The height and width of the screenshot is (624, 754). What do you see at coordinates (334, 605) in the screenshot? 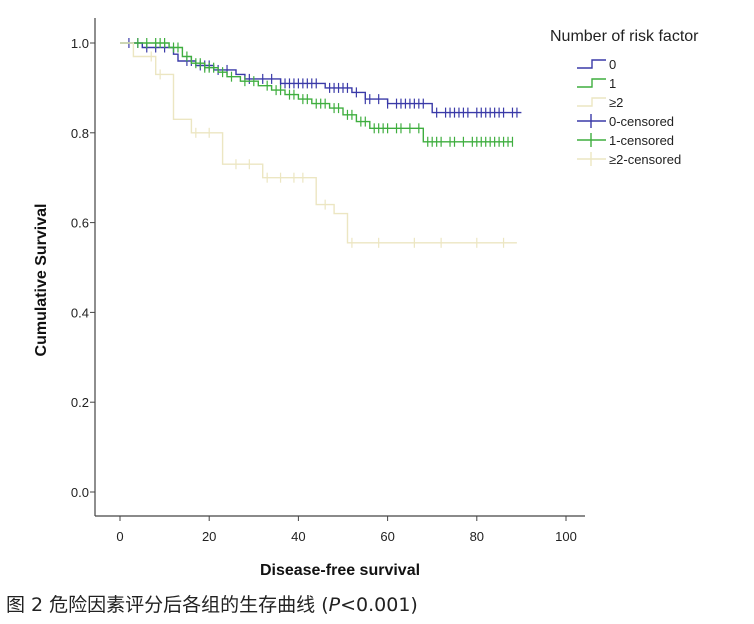
I see `caption-p-symbol: P` at bounding box center [334, 605].